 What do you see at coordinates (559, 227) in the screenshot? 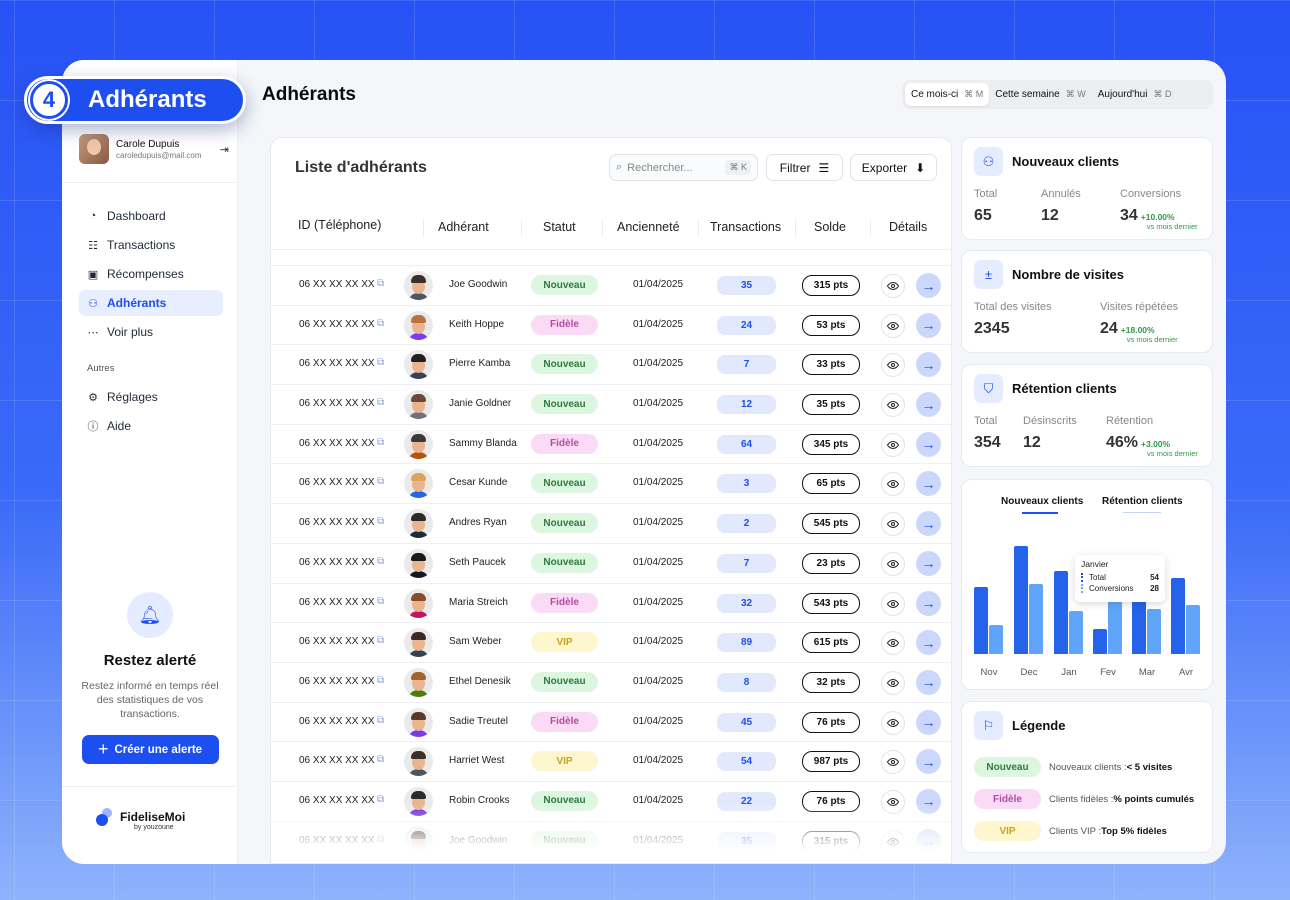
I see `column-header: Statut` at bounding box center [559, 227].